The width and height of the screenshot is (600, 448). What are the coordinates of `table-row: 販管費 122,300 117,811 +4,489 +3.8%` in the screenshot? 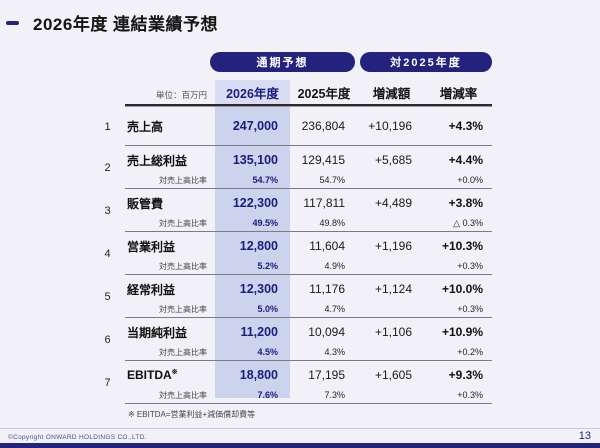 It's located at (308, 203).